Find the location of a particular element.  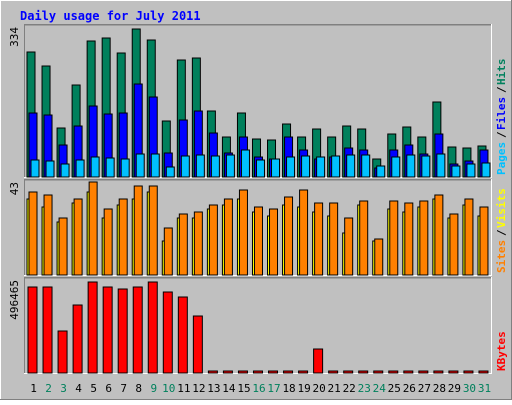

panel-max-label: 496465 is located at coordinates (14, 300).